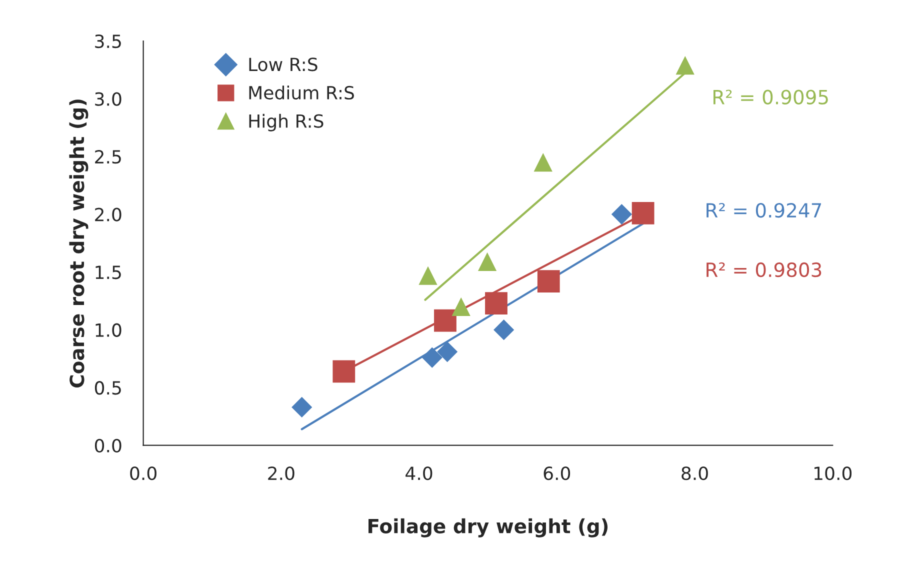 This screenshot has width=907, height=586. I want to click on y-tick-label: 1.0, so click(109, 330).